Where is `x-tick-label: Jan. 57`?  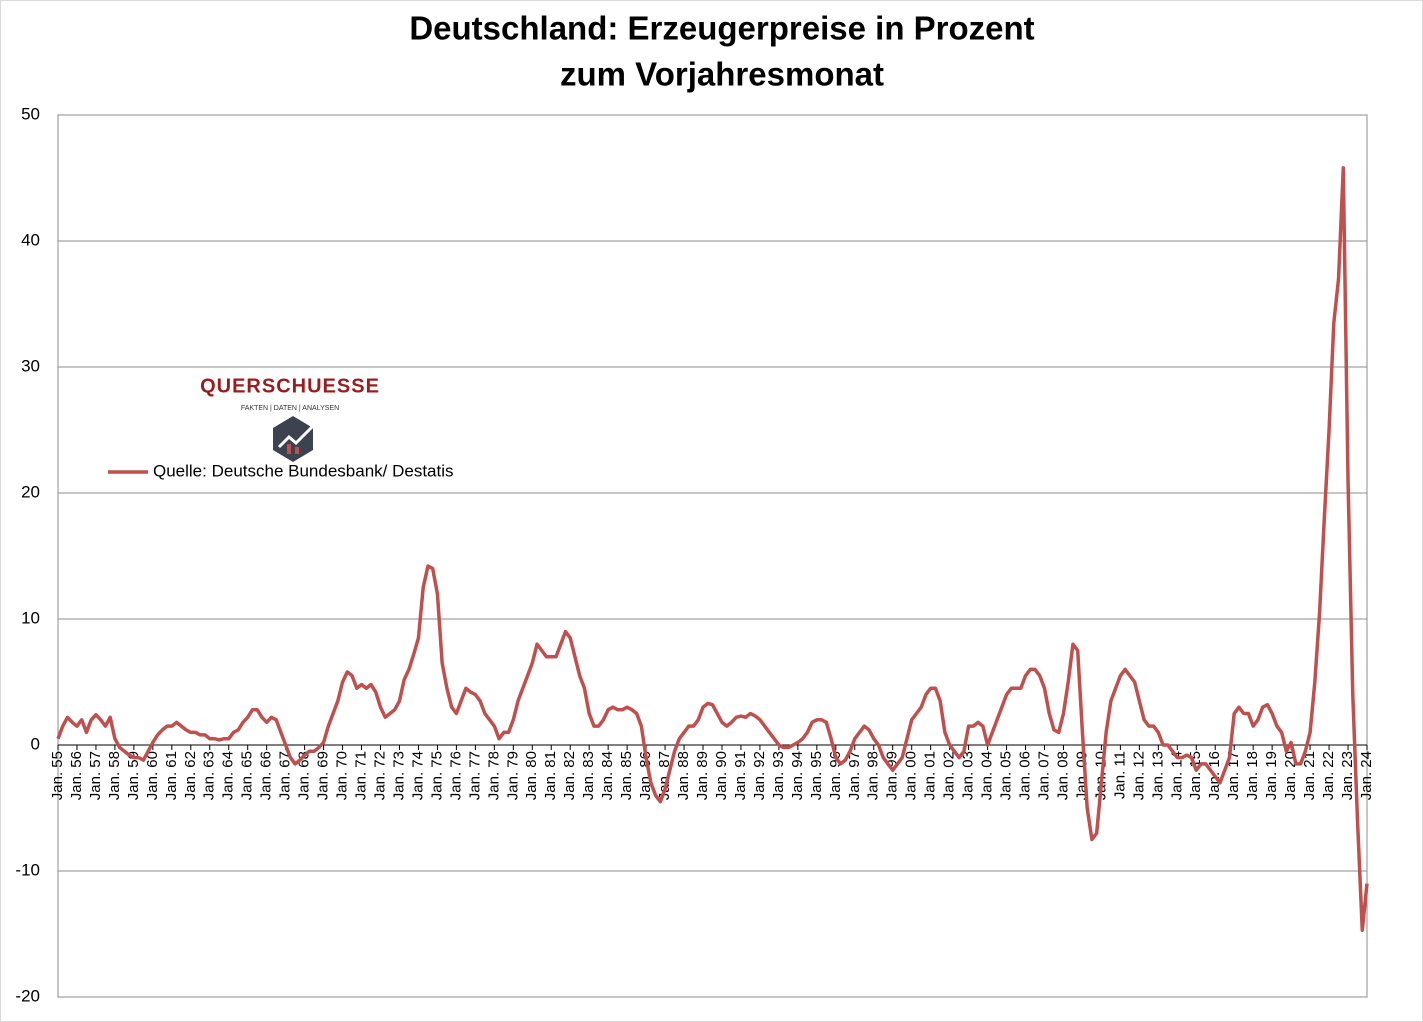 x-tick-label: Jan. 57 is located at coordinates (95, 775).